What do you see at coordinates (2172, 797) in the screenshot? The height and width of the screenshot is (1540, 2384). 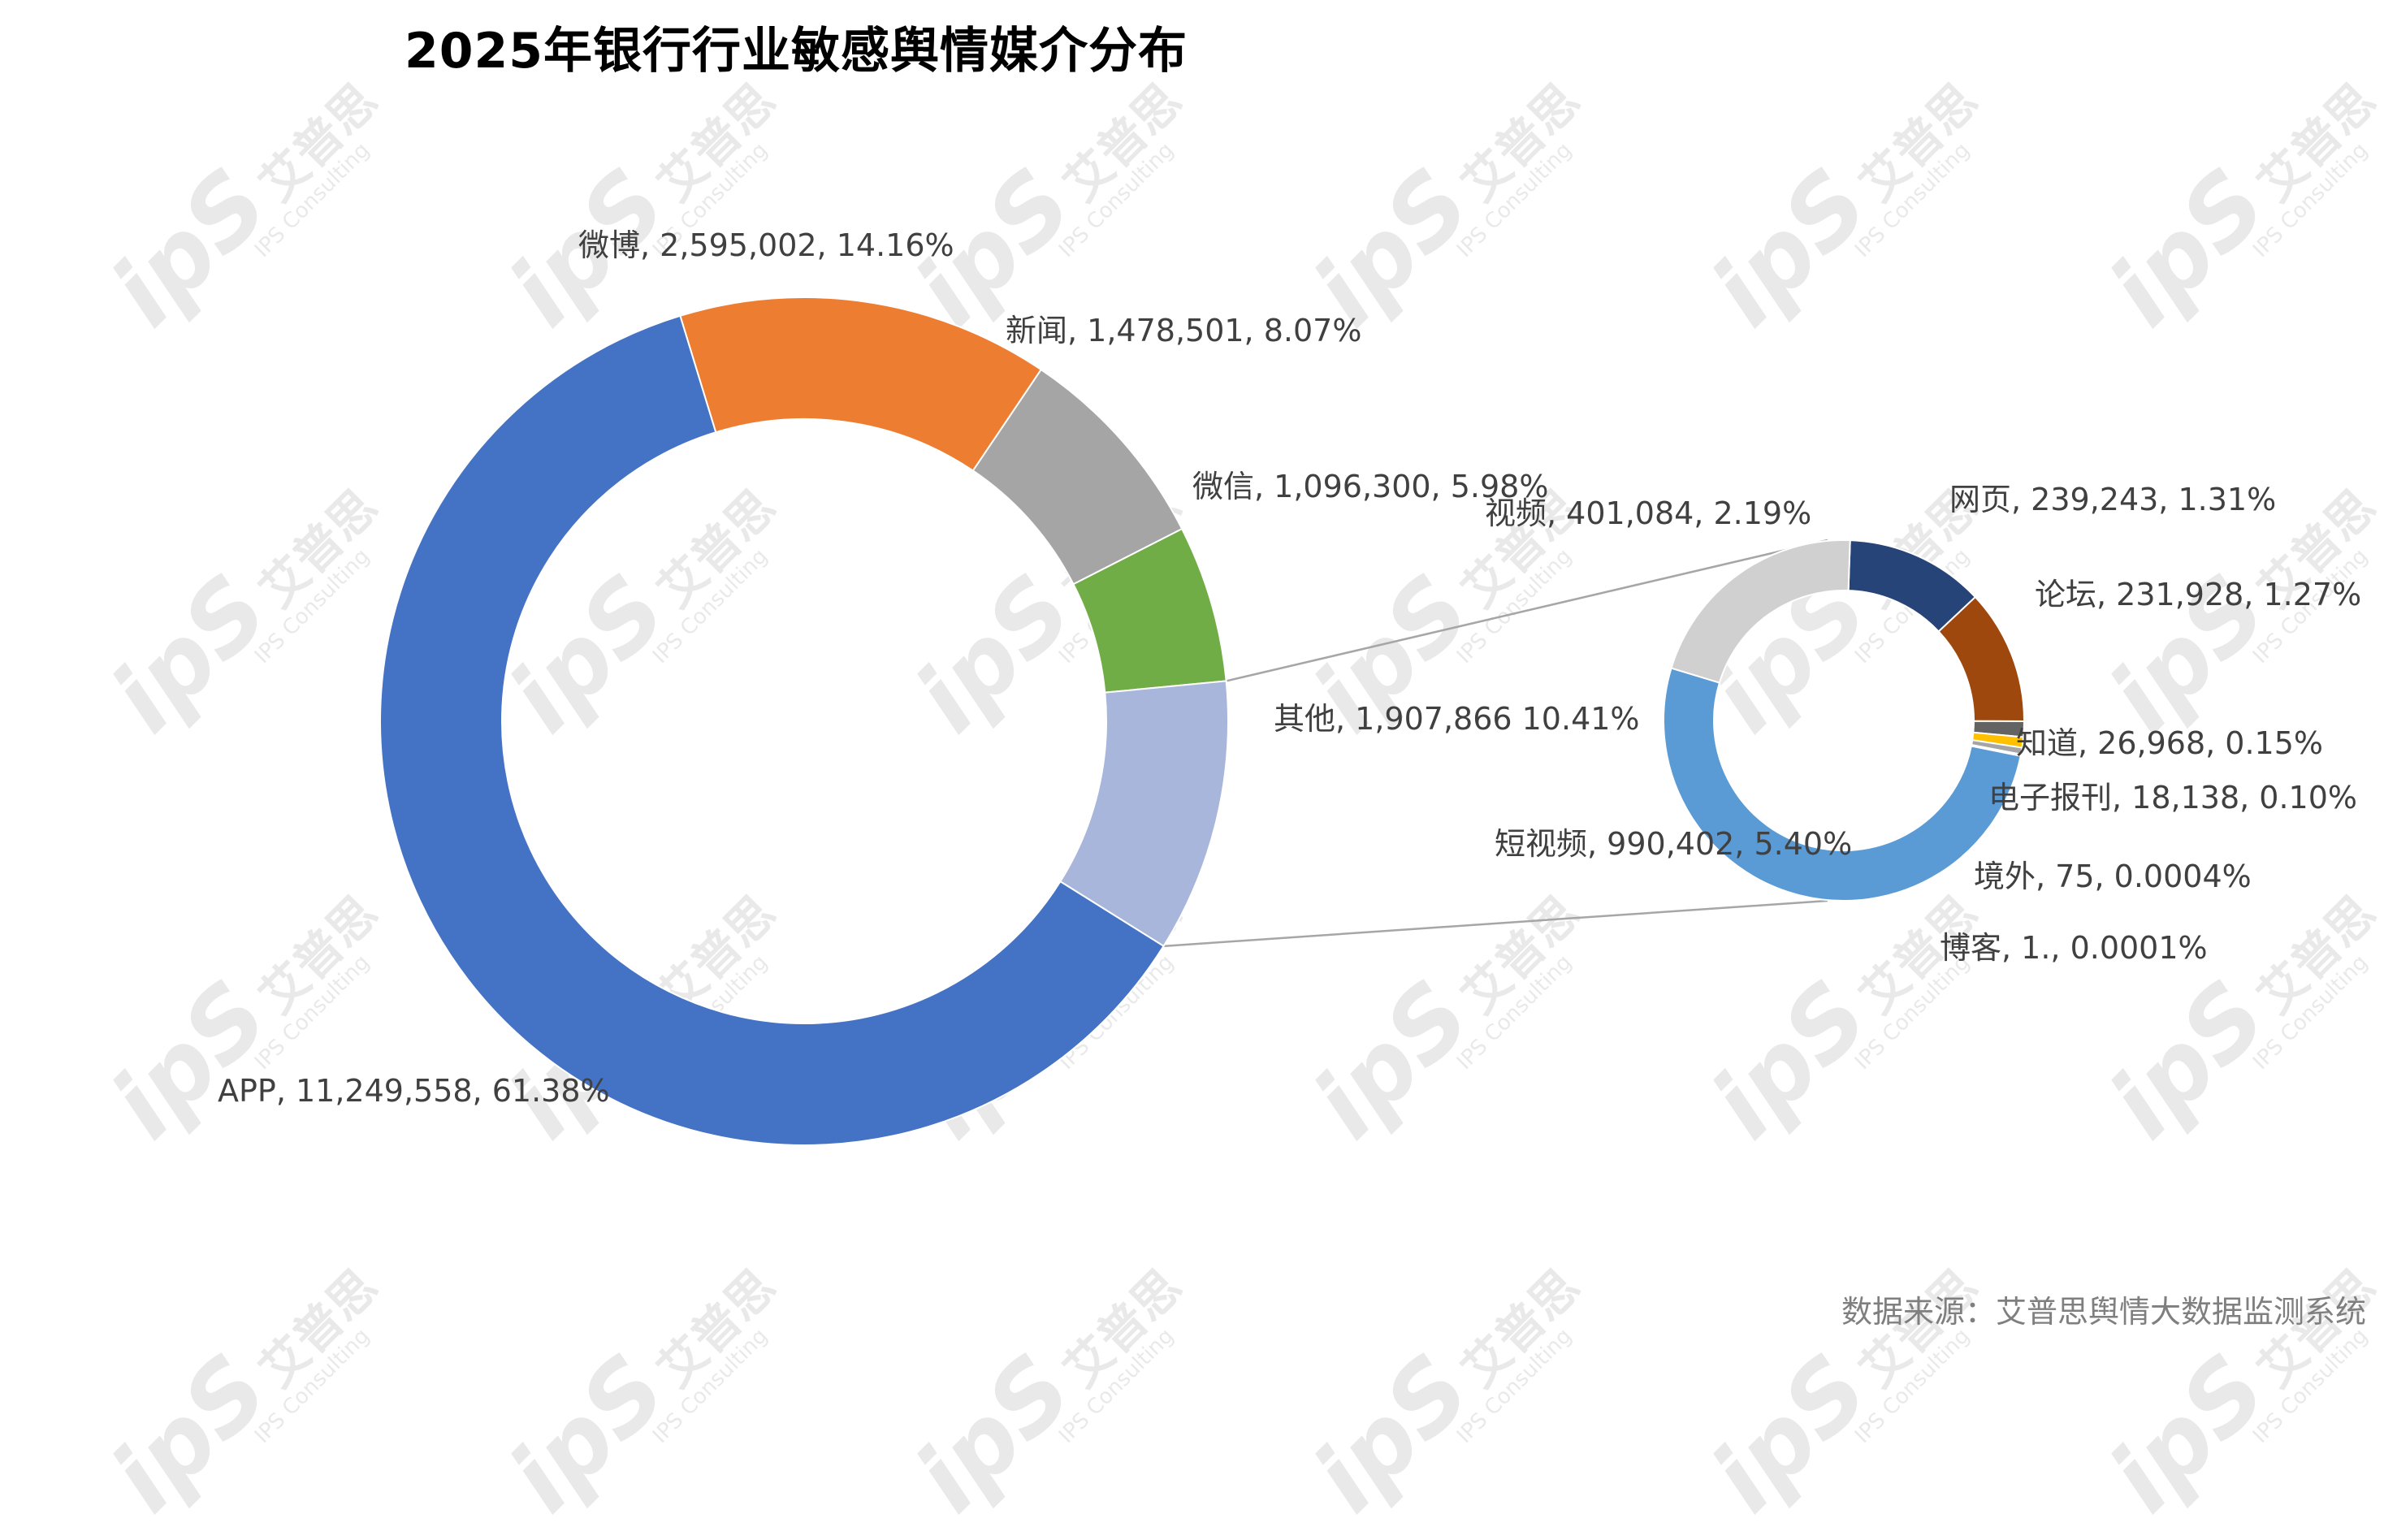 I see `data-label-电子报刊: 电子报刊, 18,138, 0.10%` at bounding box center [2172, 797].